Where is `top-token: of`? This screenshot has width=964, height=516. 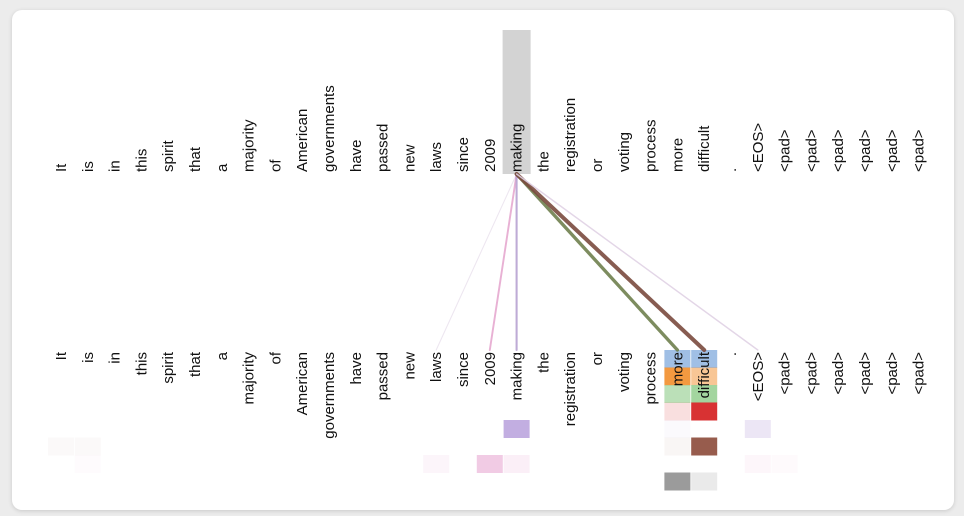
top-token: of is located at coordinates (275, 165).